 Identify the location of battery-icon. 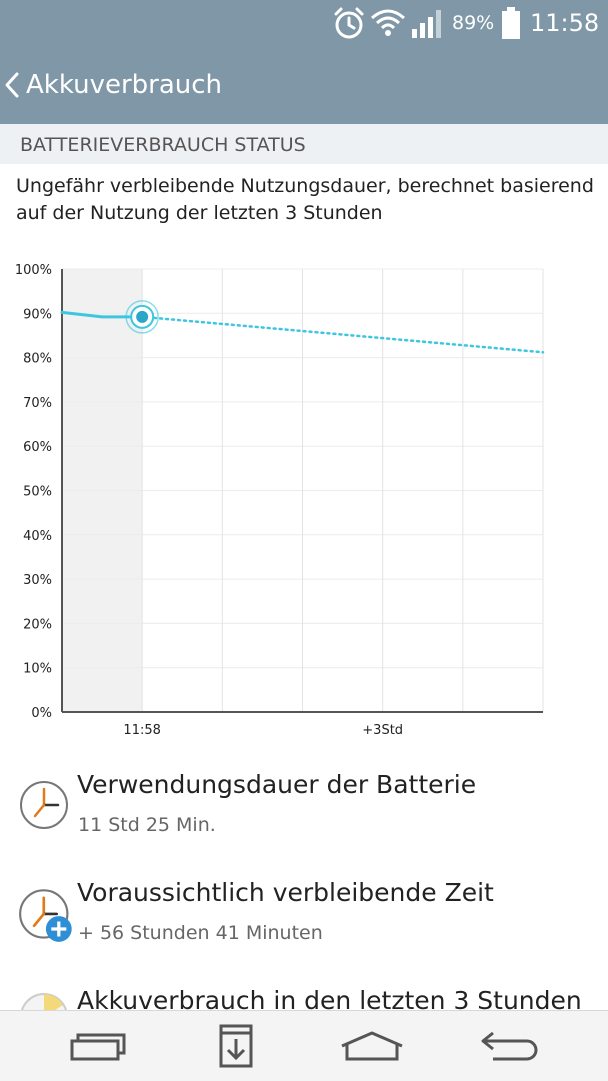
(511, 23).